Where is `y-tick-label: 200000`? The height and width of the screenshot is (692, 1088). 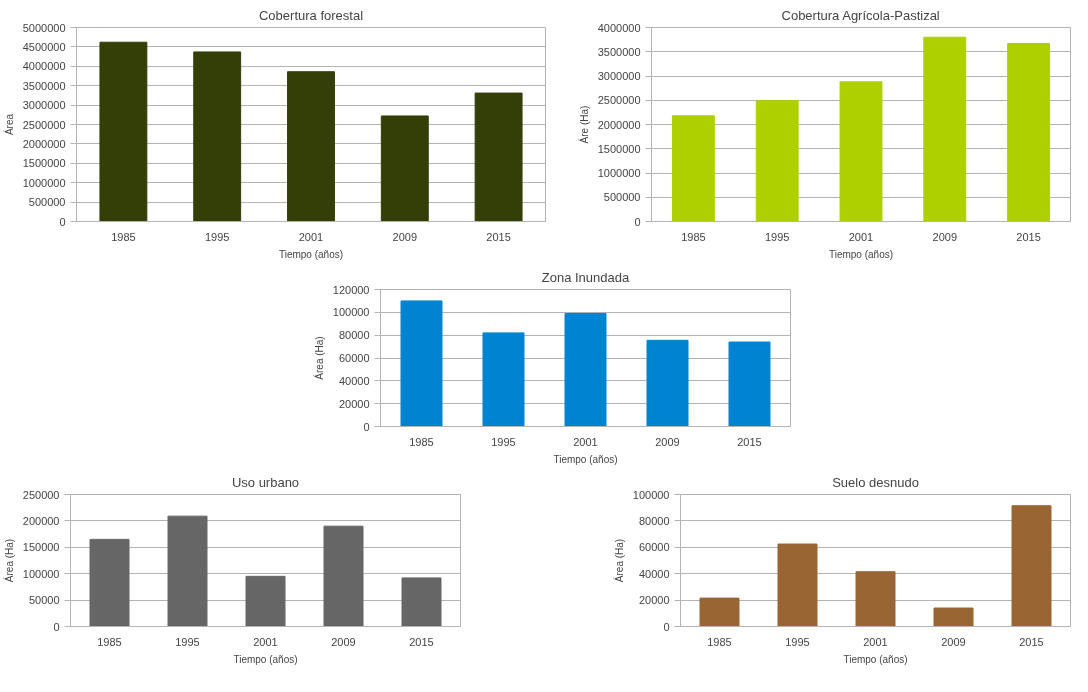
y-tick-label: 200000 is located at coordinates (41, 520).